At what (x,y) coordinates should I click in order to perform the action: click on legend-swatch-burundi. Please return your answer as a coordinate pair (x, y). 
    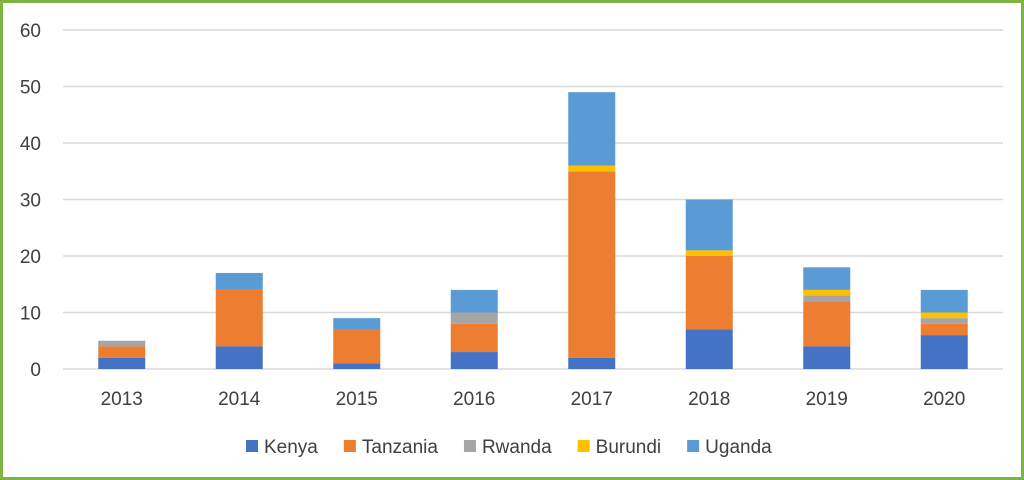
    Looking at the image, I should click on (583, 446).